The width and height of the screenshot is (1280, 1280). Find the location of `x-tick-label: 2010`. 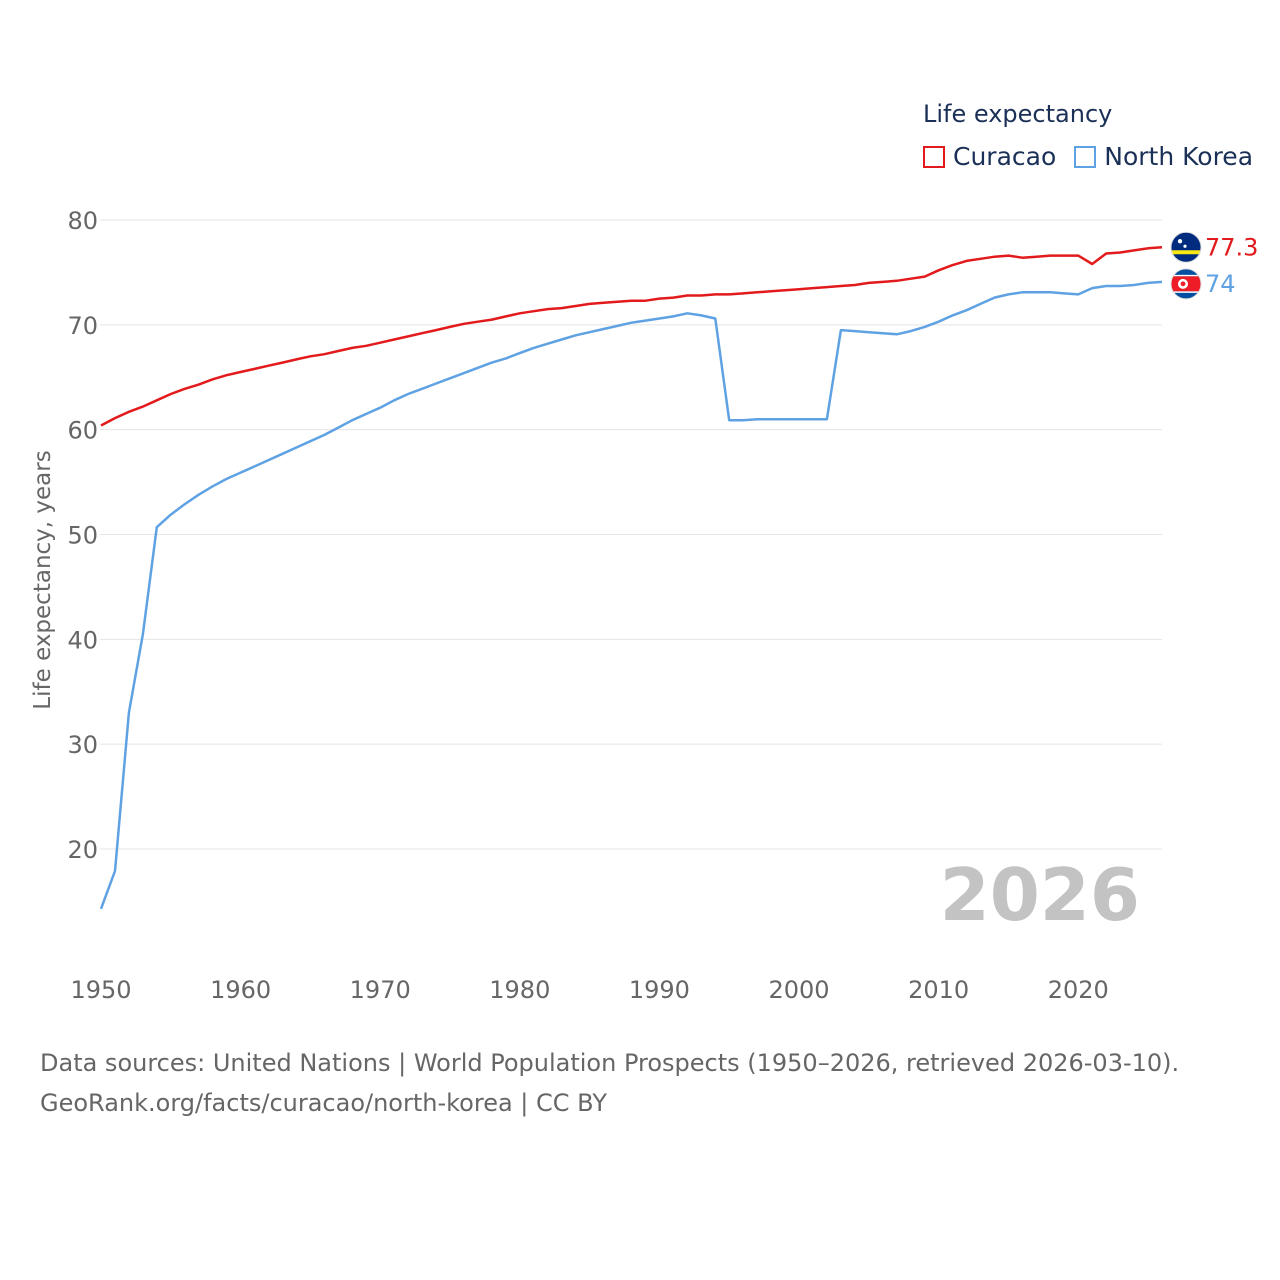

x-tick-label: 2010 is located at coordinates (938, 990).